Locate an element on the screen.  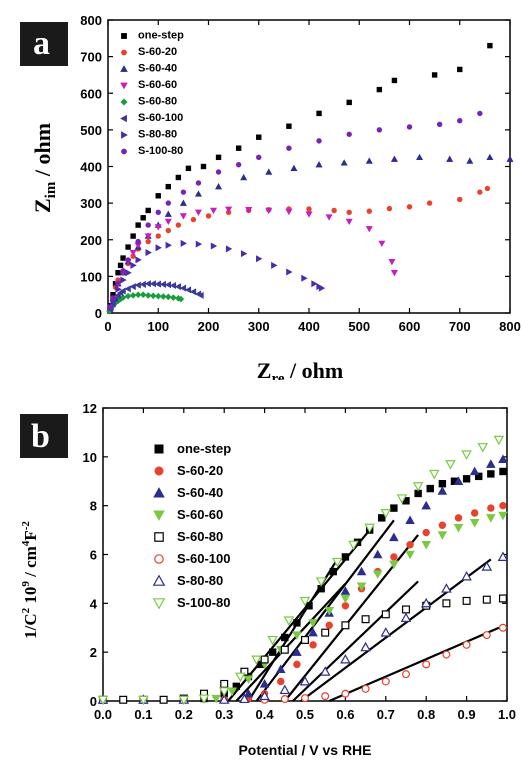
x-tick-label: 0.9 is located at coordinates (467, 714).